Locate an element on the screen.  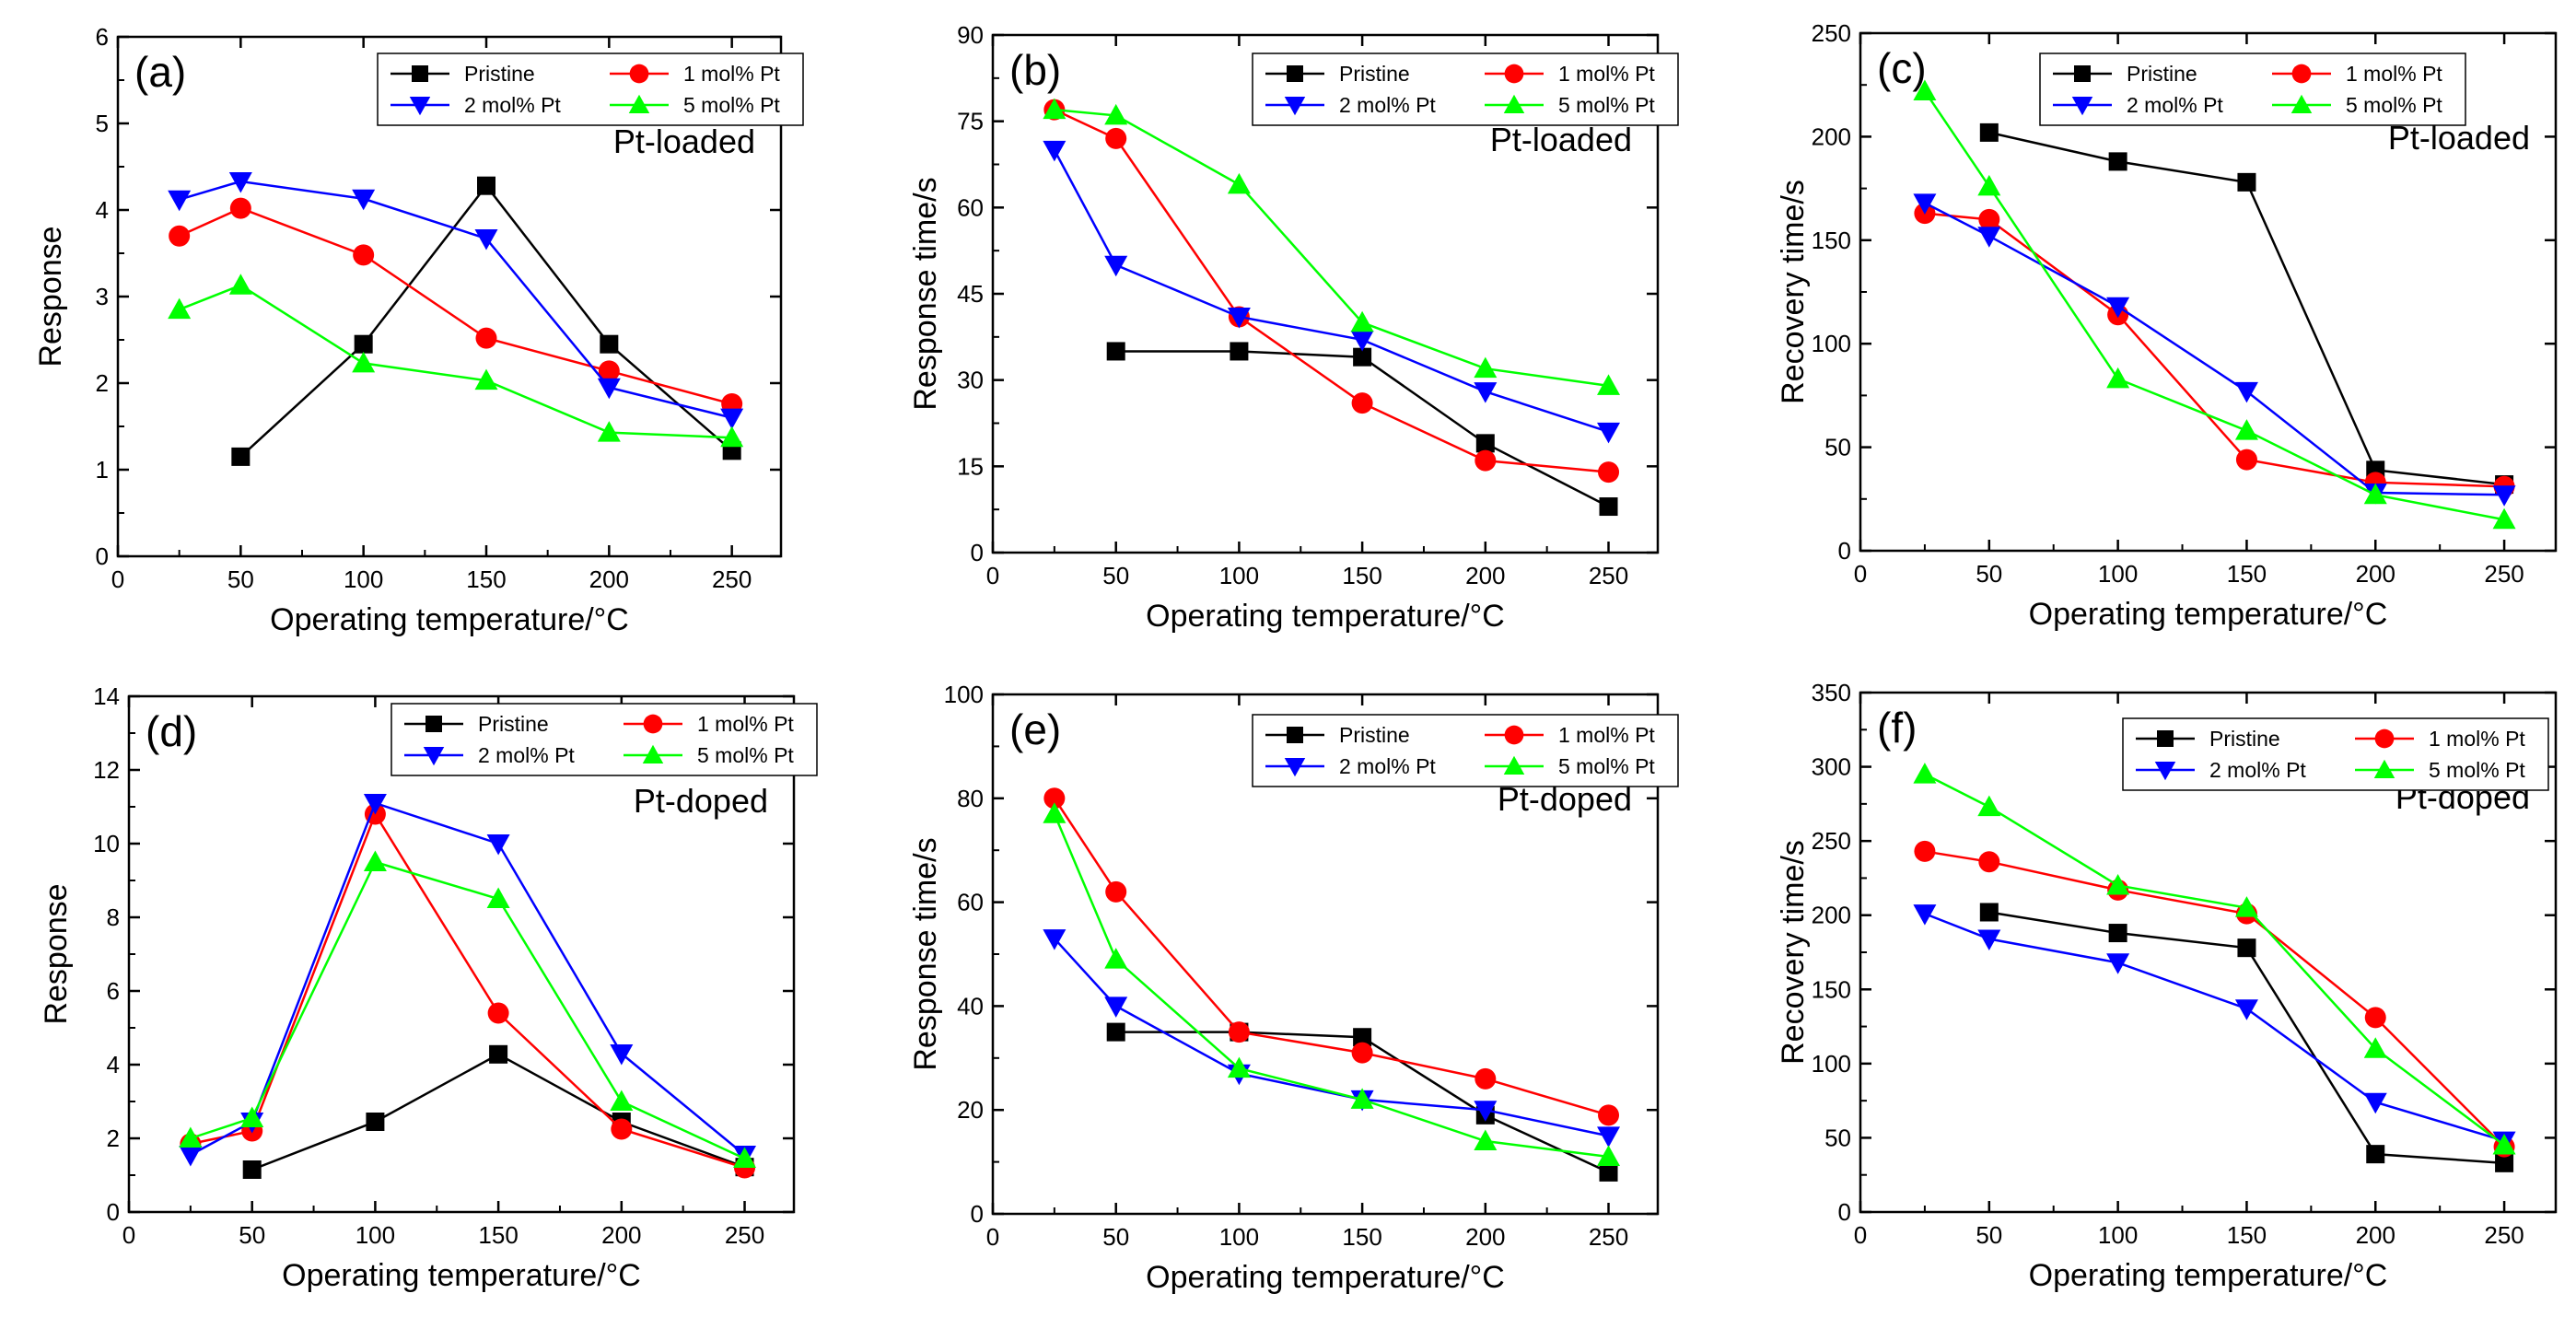
y-tick-label: 2 is located at coordinates (102, 383).